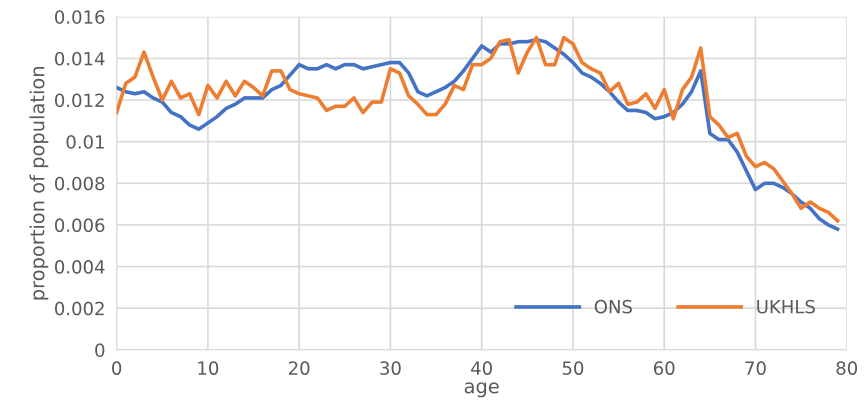 This screenshot has height=419, width=864. I want to click on x-tick-label: 0, so click(117, 368).